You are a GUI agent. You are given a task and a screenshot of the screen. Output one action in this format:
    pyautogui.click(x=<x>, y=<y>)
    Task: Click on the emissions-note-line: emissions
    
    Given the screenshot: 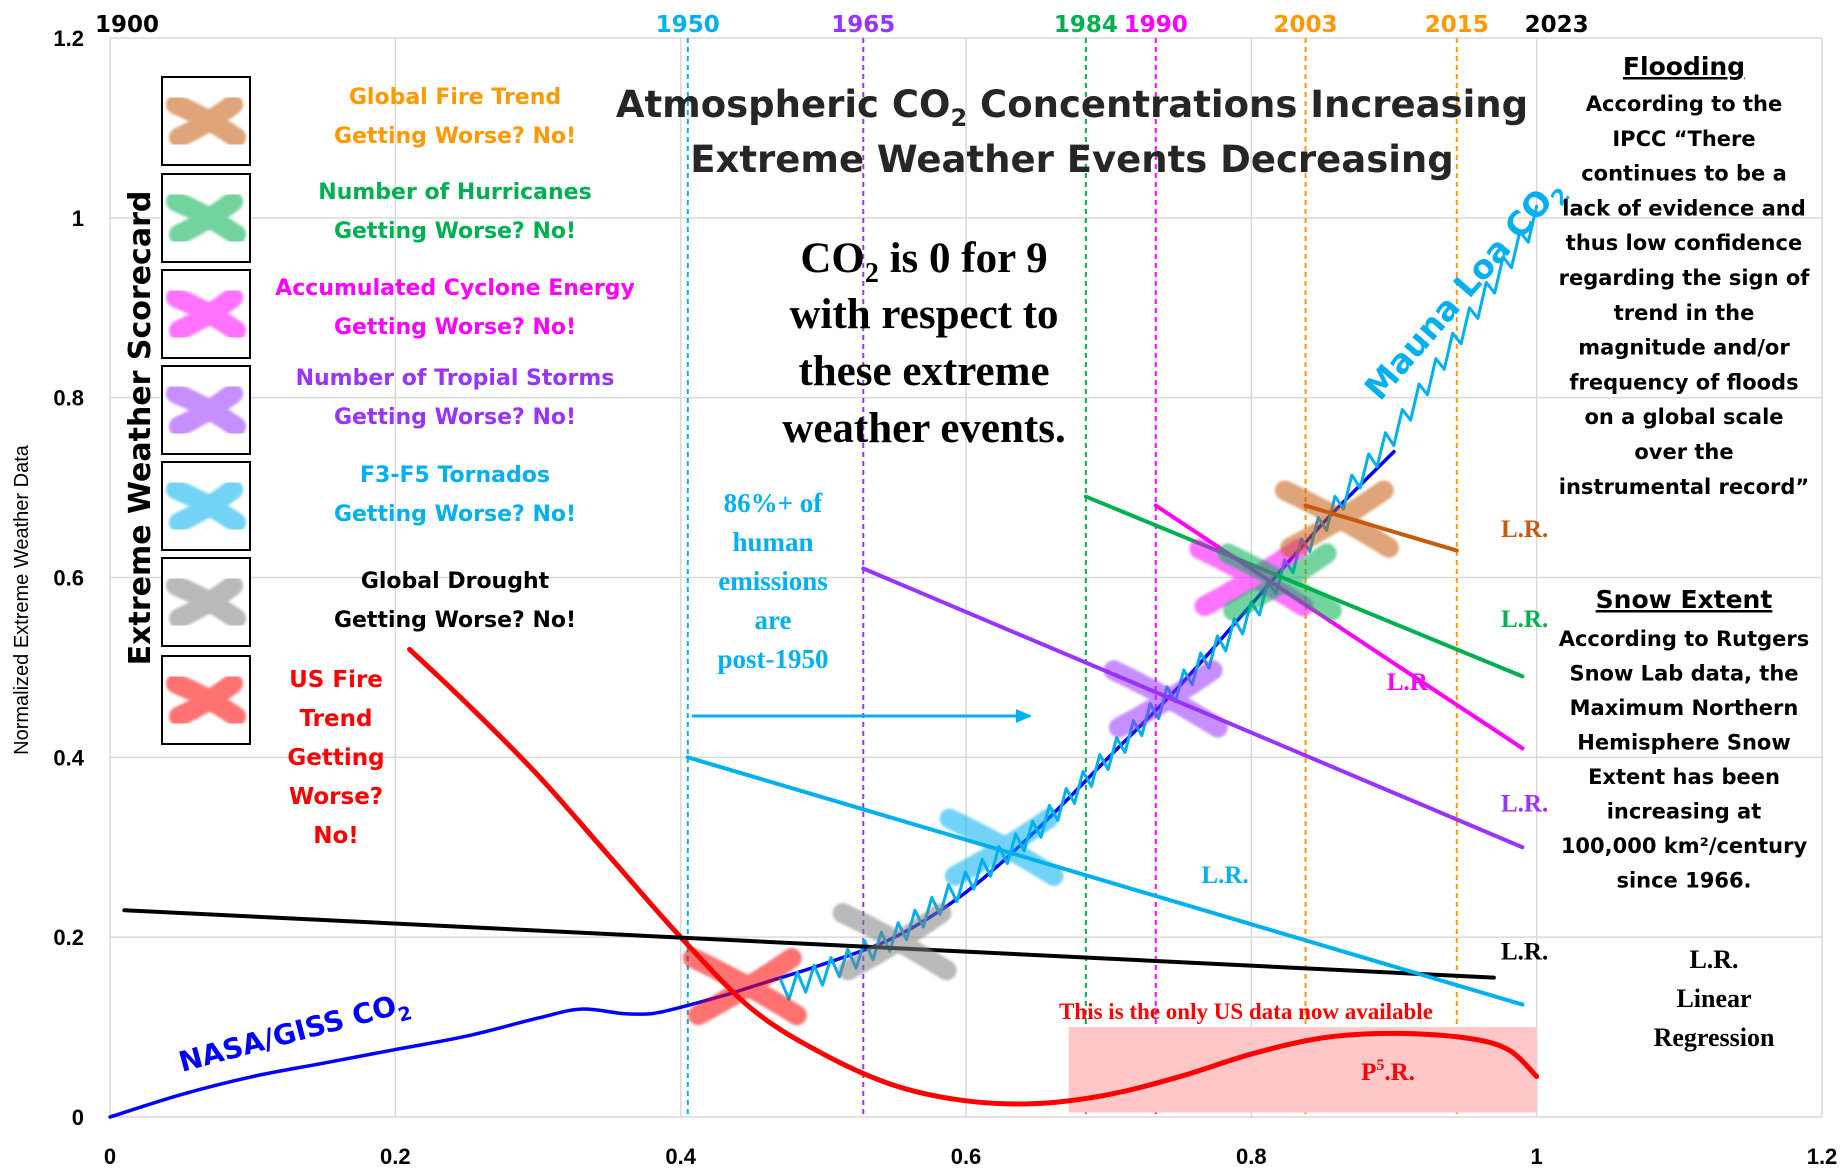 What is the action you would take?
    pyautogui.click(x=773, y=581)
    